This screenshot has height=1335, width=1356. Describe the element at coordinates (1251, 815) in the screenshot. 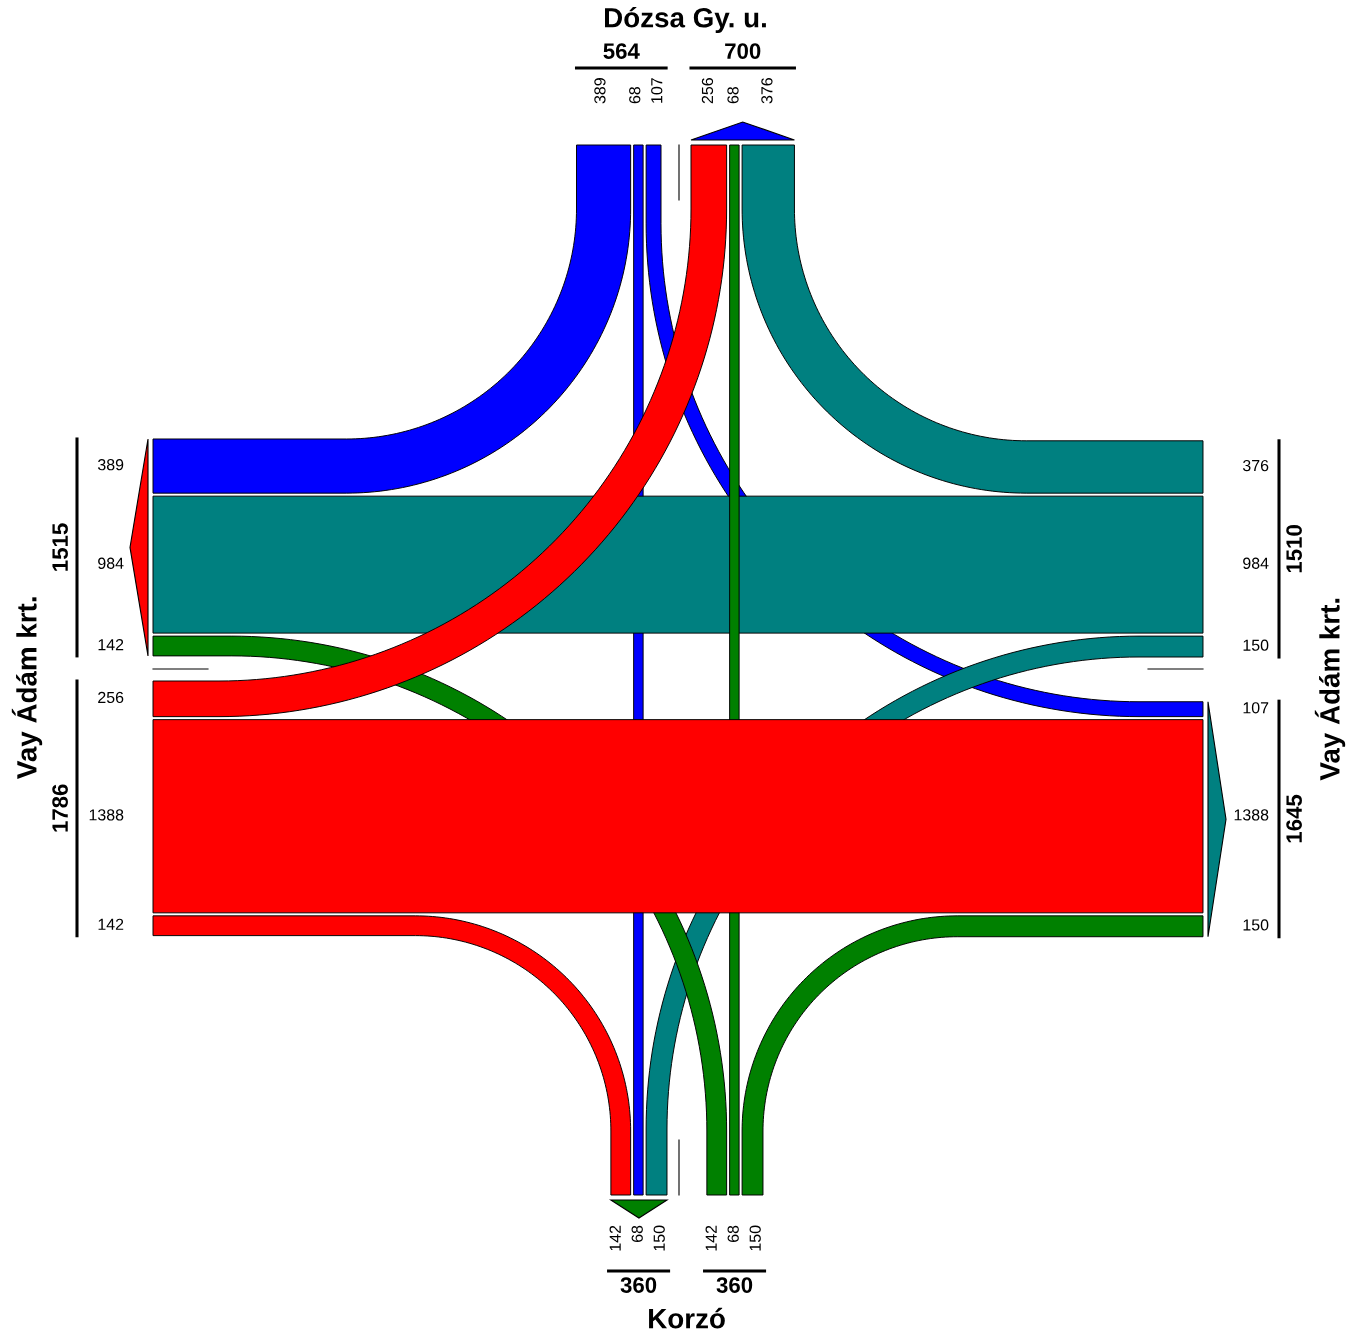

I see `data-label: 1388` at that location.